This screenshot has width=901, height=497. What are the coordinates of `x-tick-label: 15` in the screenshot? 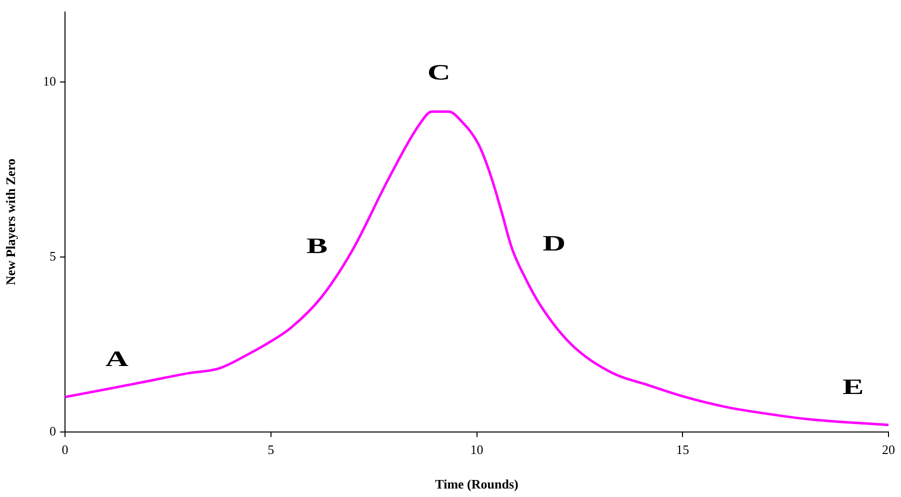 It's located at (683, 450).